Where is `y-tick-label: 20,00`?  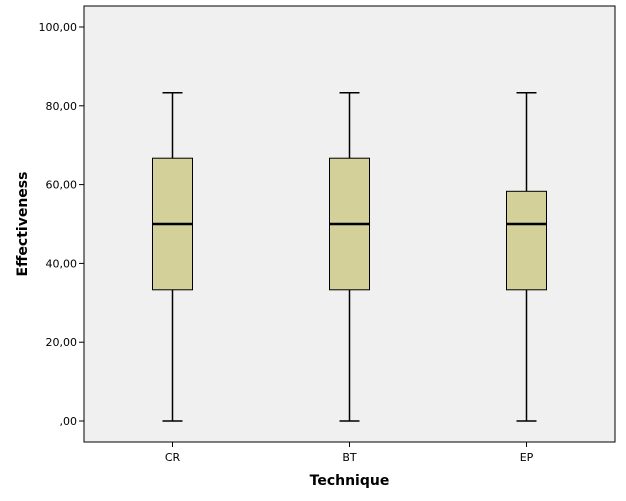
y-tick-label: 20,00 is located at coordinates (62, 342).